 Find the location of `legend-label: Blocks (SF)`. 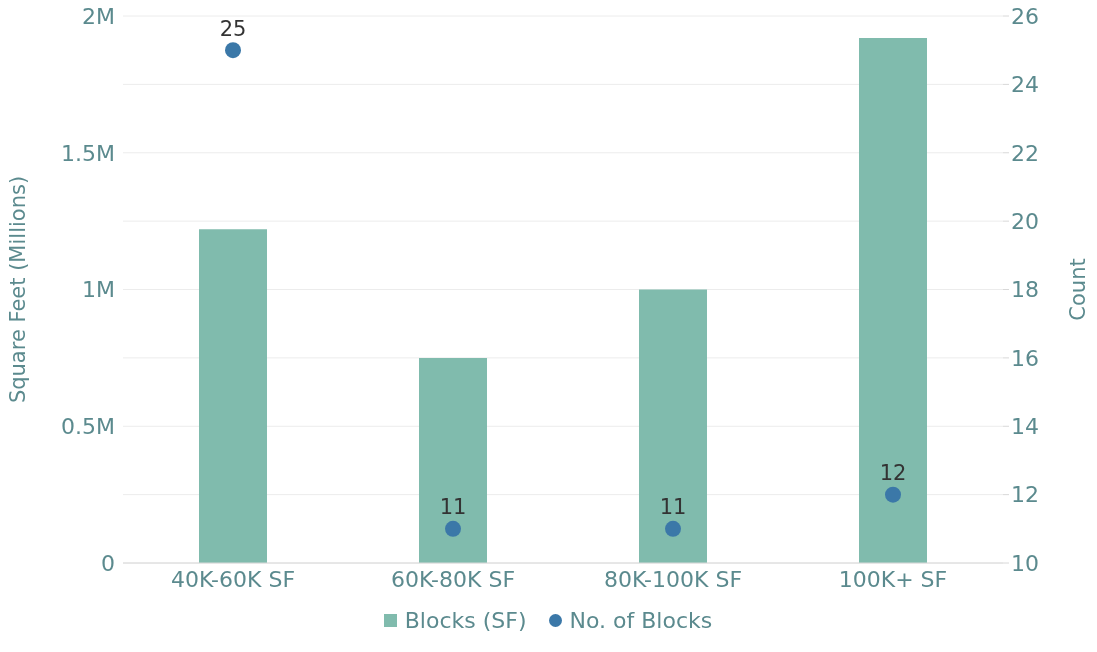

legend-label: Blocks (SF) is located at coordinates (465, 620).